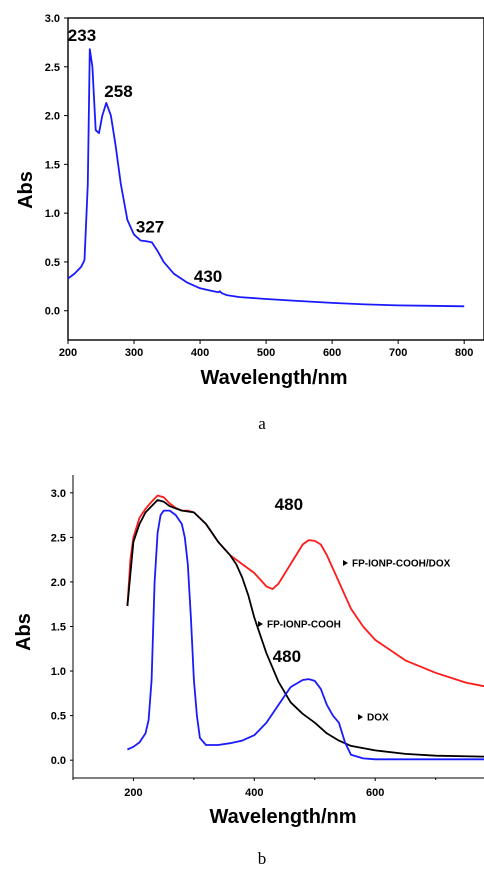 Image resolution: width=484 pixels, height=872 pixels. What do you see at coordinates (26, 190) in the screenshot?
I see `y-axis-label-a: Abs` at bounding box center [26, 190].